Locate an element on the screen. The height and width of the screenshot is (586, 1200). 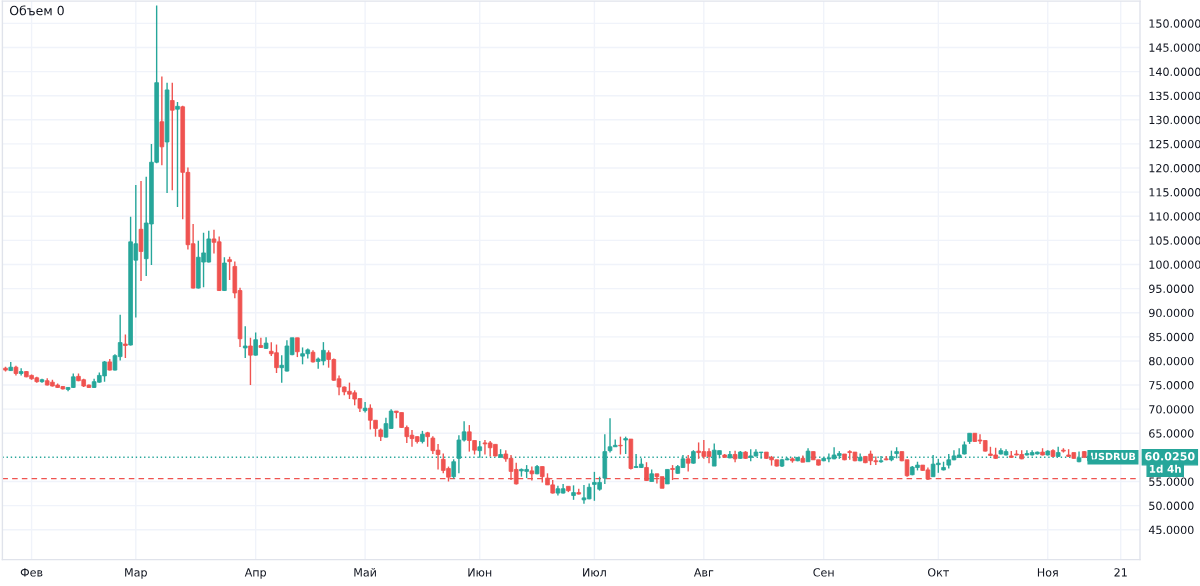
y-tick-label: 125.0000 is located at coordinates (1174, 144).